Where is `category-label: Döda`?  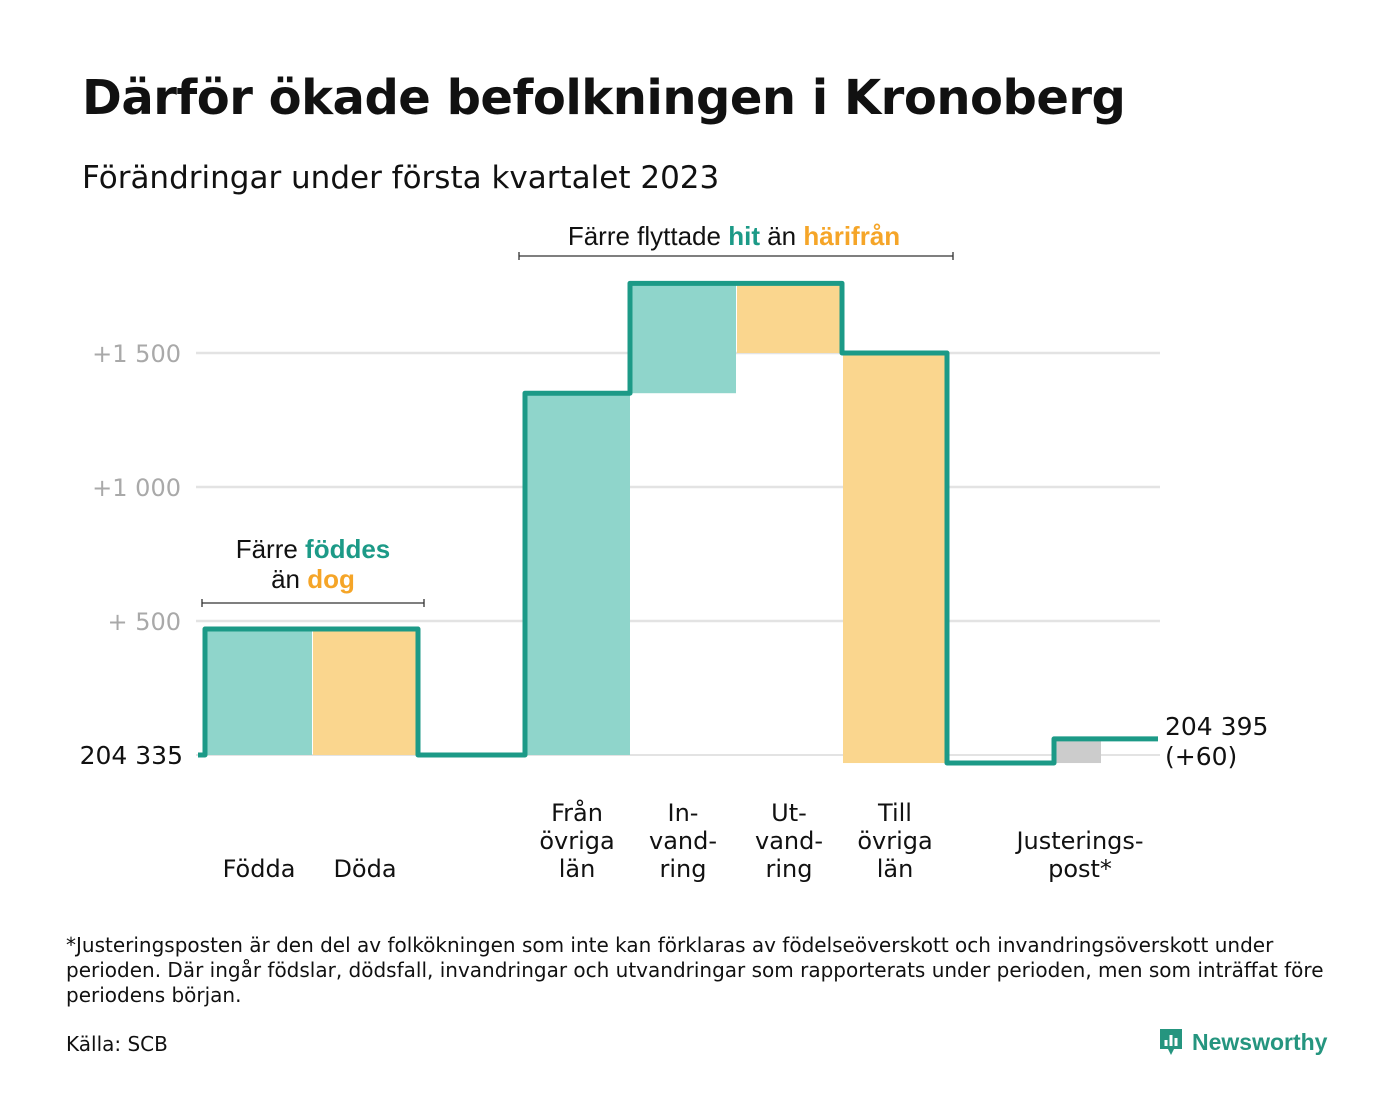 category-label: Döda is located at coordinates (364, 869).